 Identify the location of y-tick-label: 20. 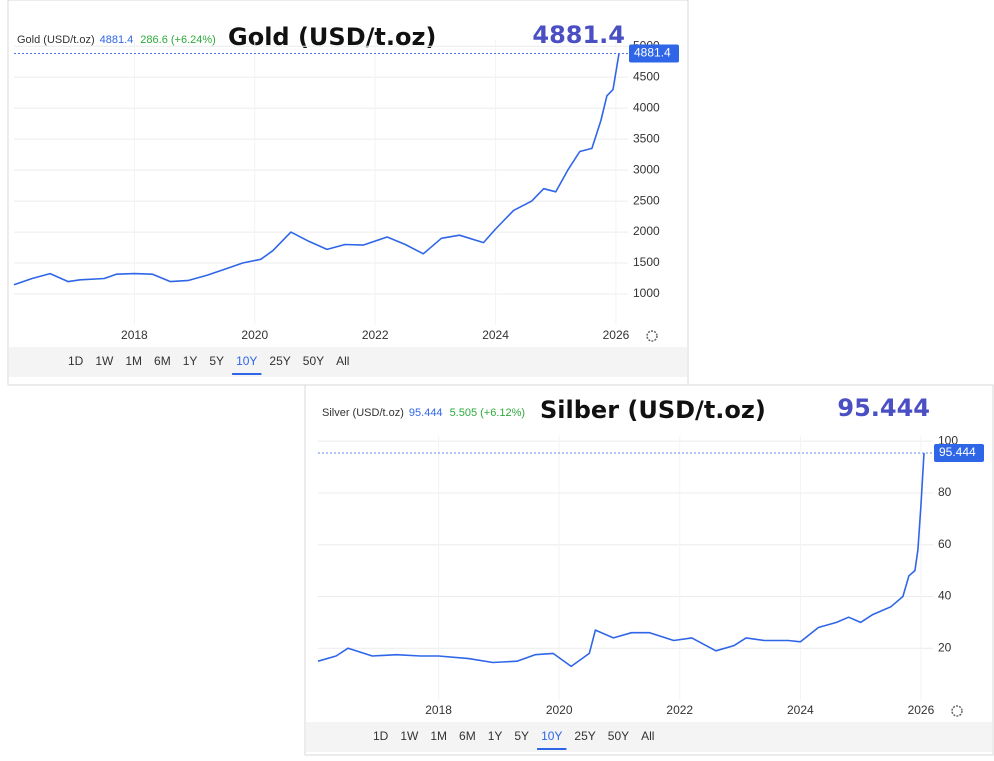
(945, 647).